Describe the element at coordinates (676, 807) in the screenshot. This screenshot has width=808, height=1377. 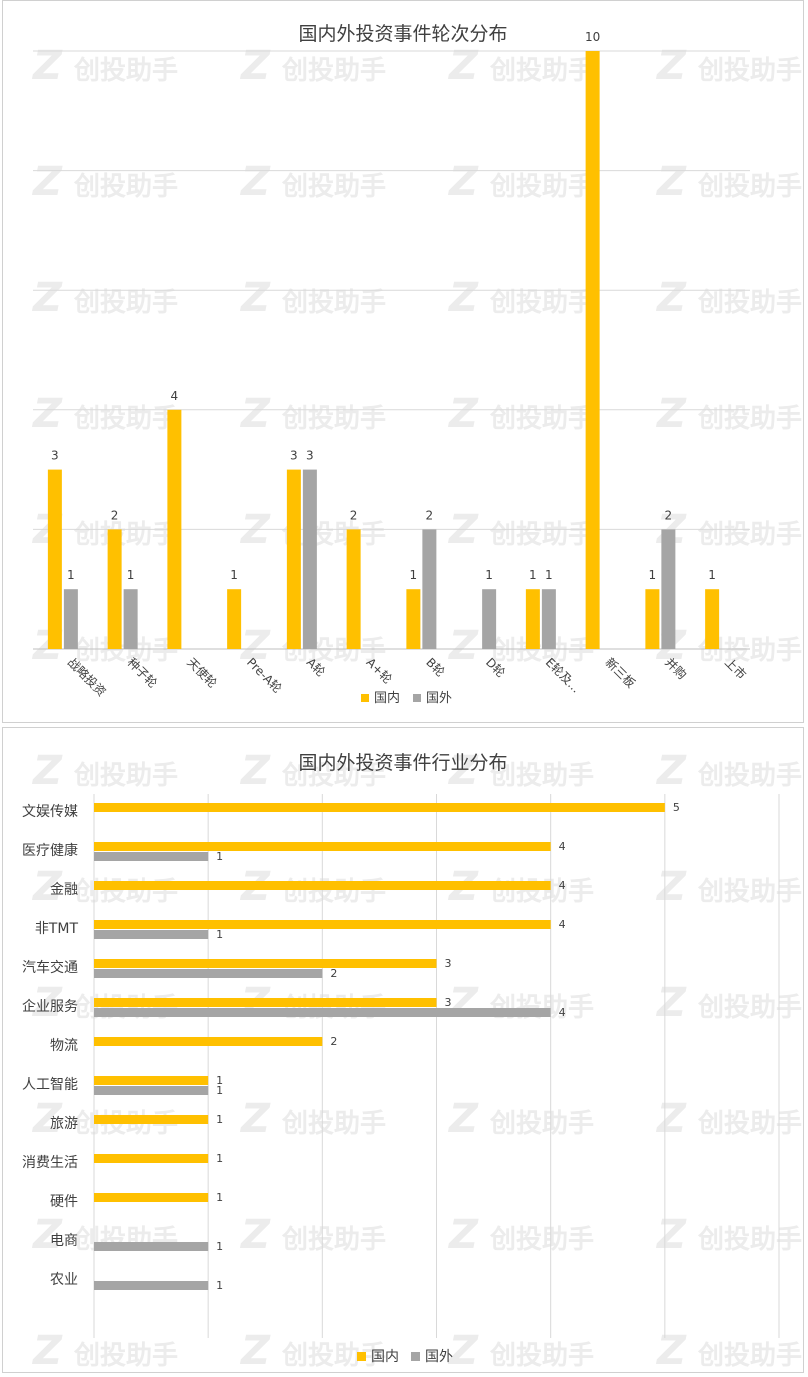
I see `data-label: 5` at that location.